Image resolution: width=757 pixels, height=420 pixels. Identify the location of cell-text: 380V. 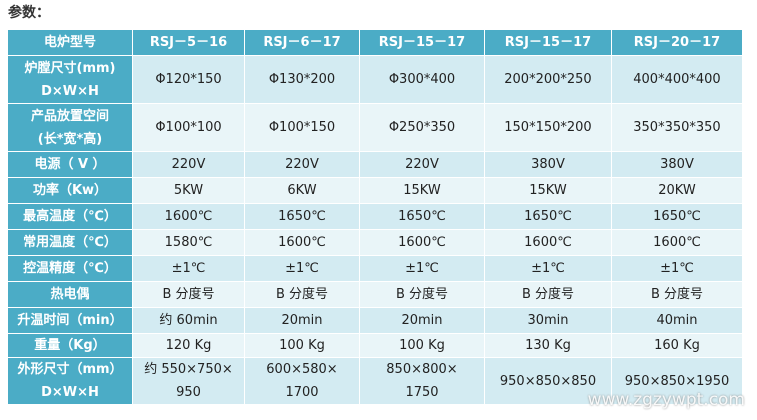
(677, 164).